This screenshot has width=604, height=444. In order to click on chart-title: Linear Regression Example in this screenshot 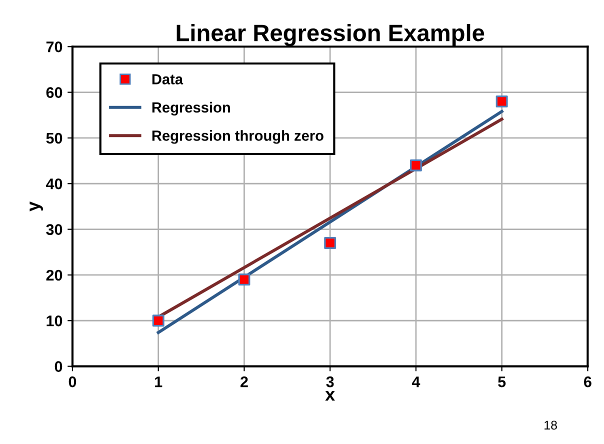, I will do `click(330, 35)`.